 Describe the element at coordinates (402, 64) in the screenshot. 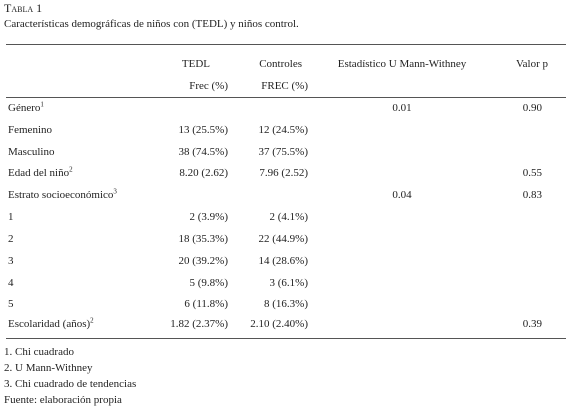

I see `column-header: Estadístico U Mann-Withney` at that location.